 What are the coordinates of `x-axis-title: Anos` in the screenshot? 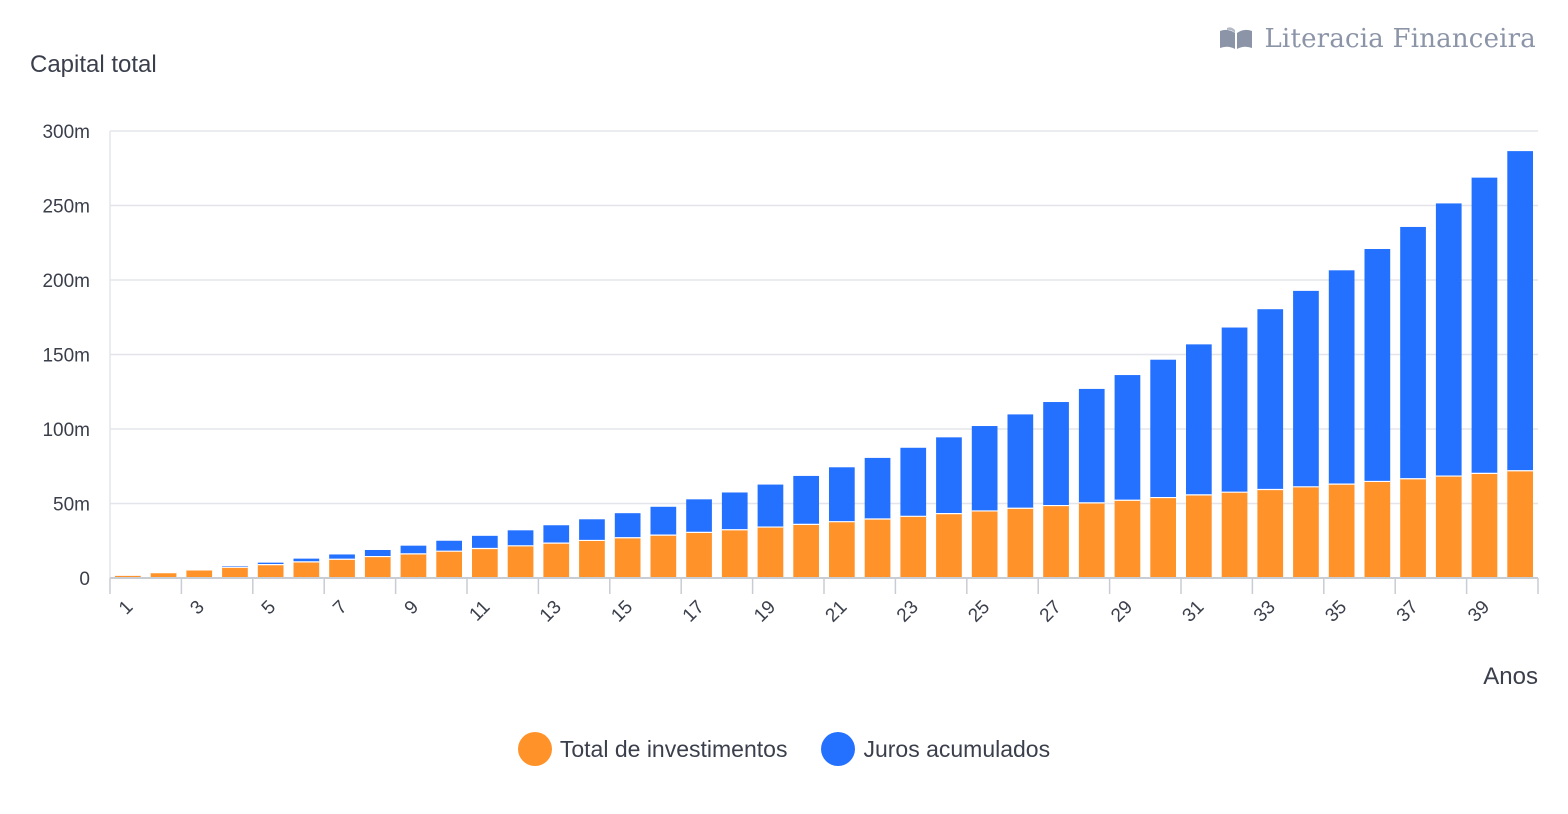 It's located at (1510, 676).